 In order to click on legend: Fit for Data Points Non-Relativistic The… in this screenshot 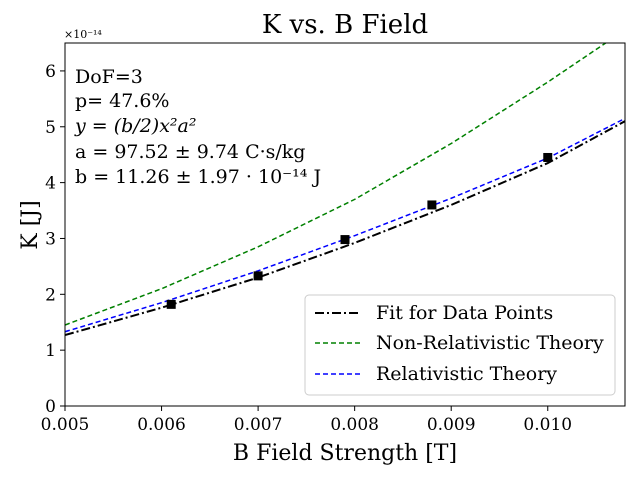, I will do `click(460, 345)`.